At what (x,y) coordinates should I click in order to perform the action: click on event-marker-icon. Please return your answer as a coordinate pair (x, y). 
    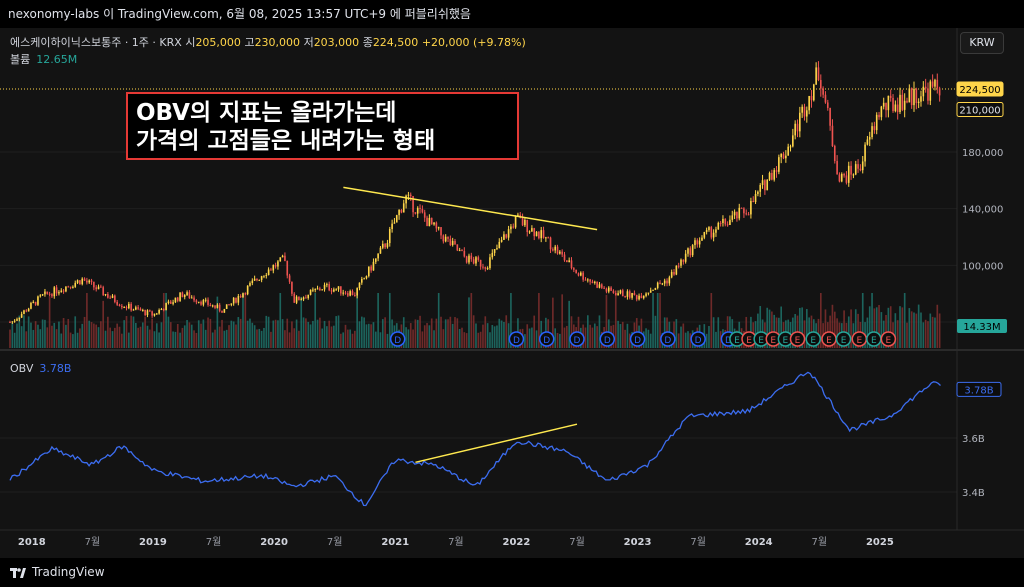
    Looking at the image, I should click on (888, 339).